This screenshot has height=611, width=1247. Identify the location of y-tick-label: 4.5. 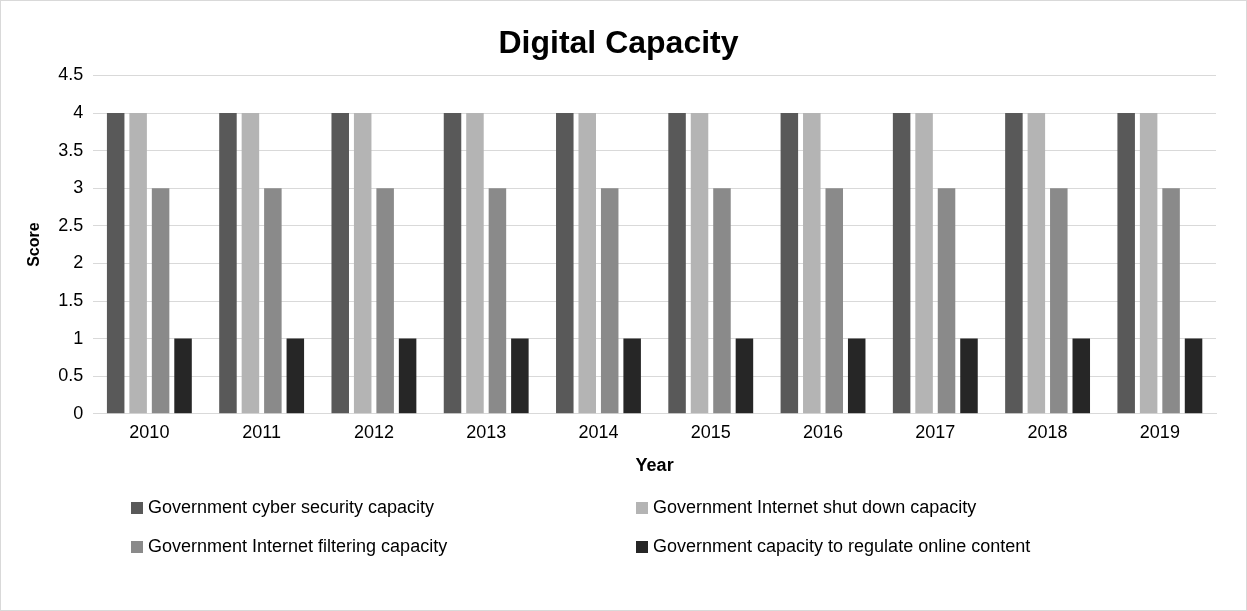
(71, 74).